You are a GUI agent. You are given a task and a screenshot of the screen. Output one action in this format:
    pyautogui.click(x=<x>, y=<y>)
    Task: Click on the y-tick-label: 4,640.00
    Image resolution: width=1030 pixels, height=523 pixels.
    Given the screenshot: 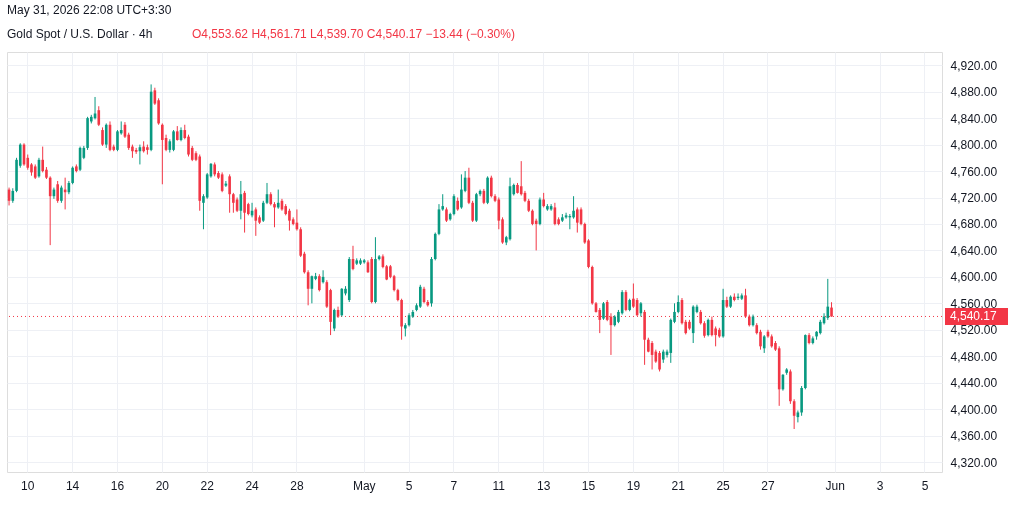 What is the action you would take?
    pyautogui.click(x=974, y=250)
    